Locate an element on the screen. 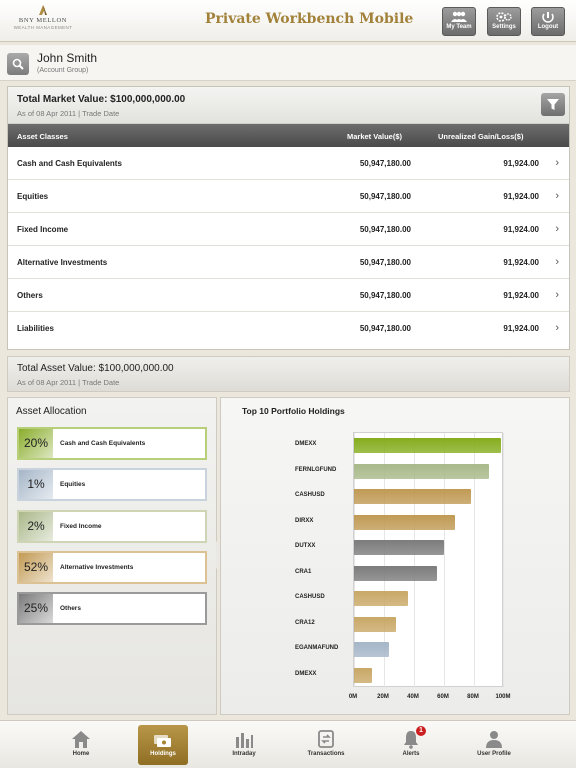 This screenshot has width=576, height=768. logo-subtext: WEALTH MANAGEMENT is located at coordinates (43, 27).